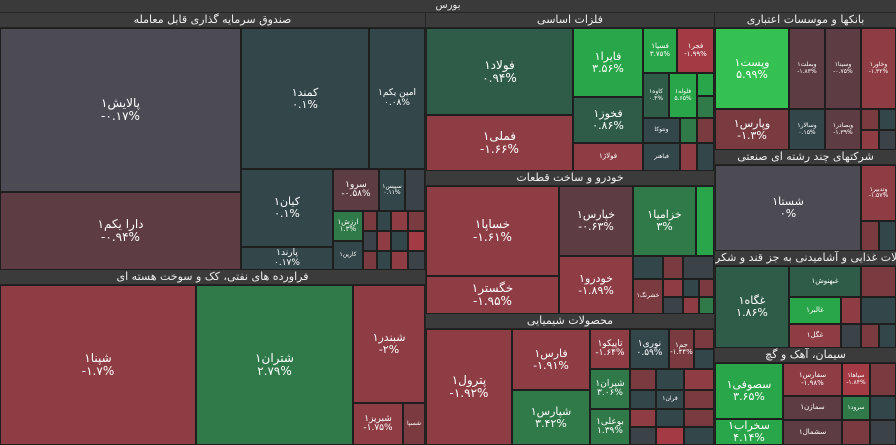 The image size is (896, 445). Describe the element at coordinates (805, 20) in the screenshot. I see `sector-banks-header: بانکها و موسسات اعتباری` at that location.